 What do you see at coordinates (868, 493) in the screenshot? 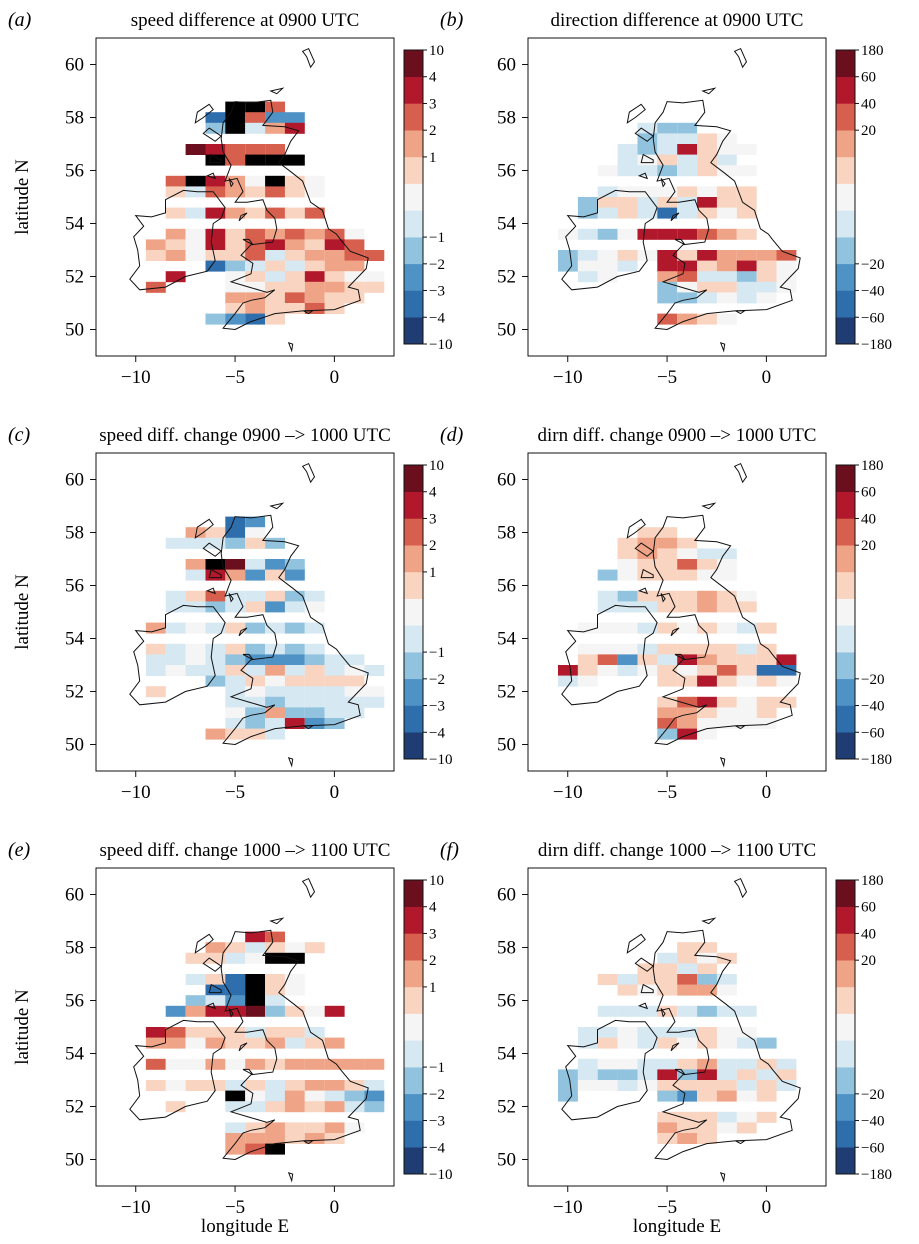
I see `colorbar-tick-label: 60` at bounding box center [868, 493].